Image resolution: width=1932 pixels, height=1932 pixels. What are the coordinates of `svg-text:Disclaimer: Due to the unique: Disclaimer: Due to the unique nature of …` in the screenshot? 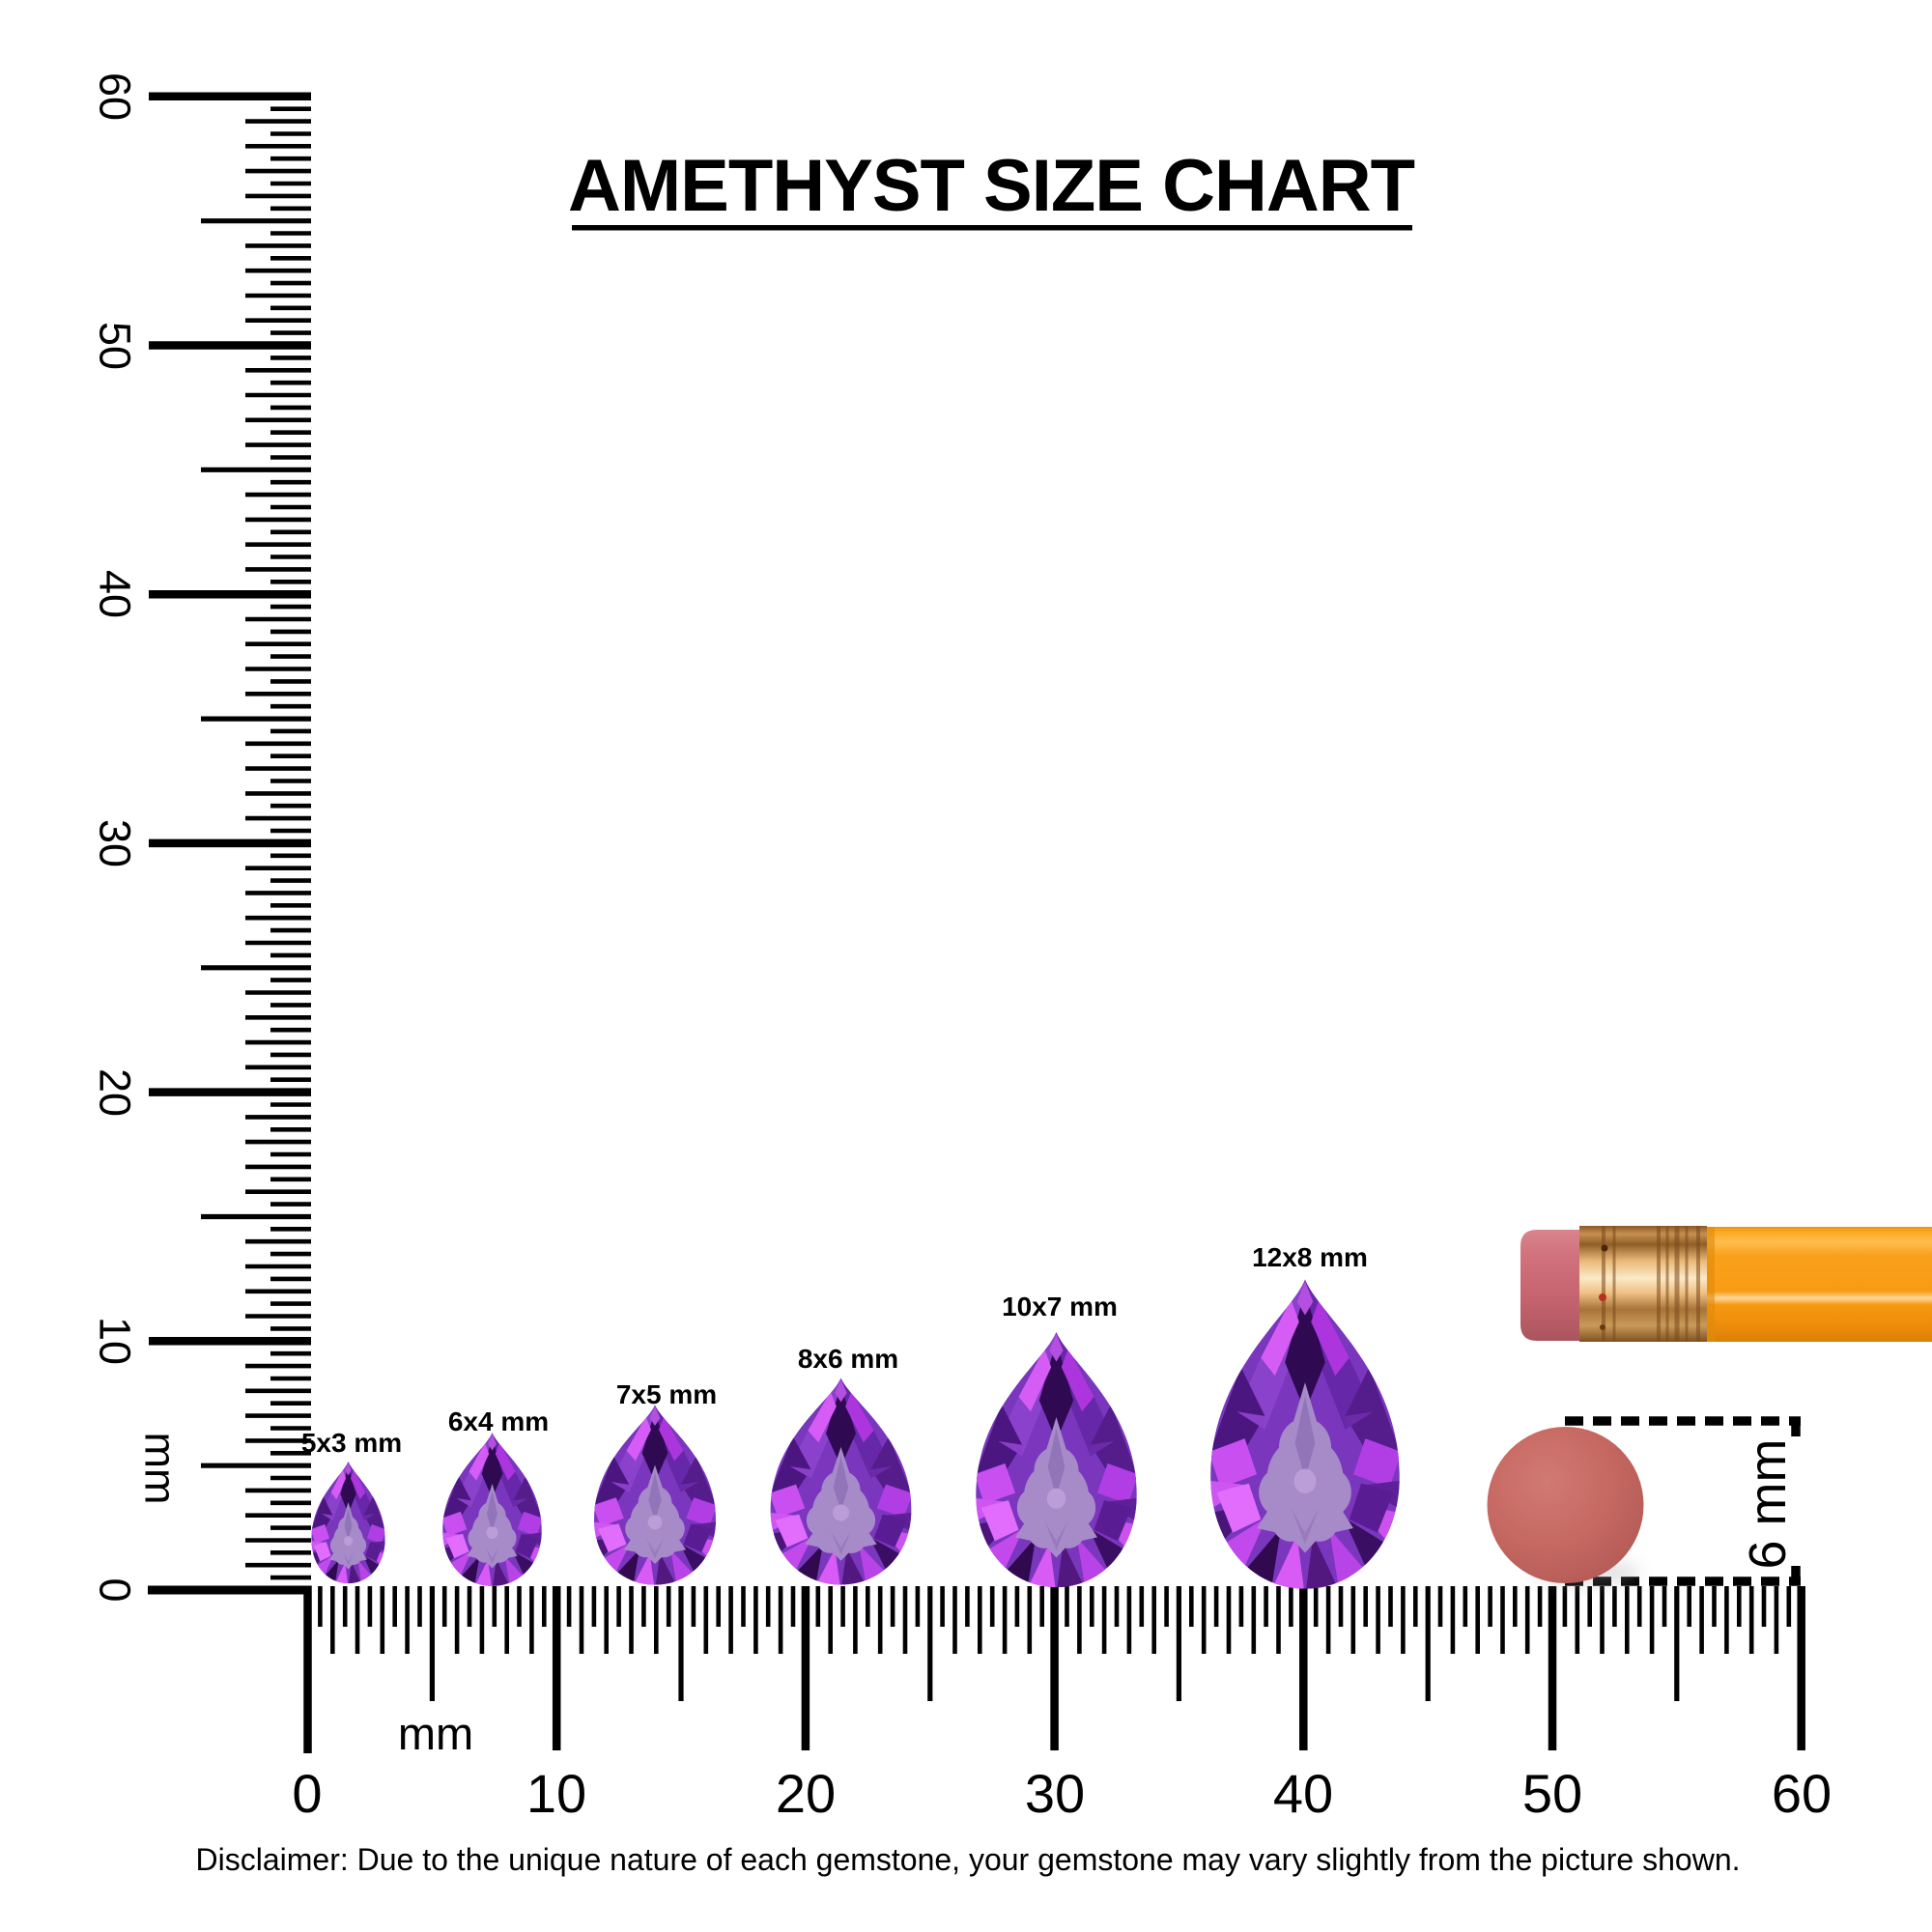 It's located at (968, 1859).